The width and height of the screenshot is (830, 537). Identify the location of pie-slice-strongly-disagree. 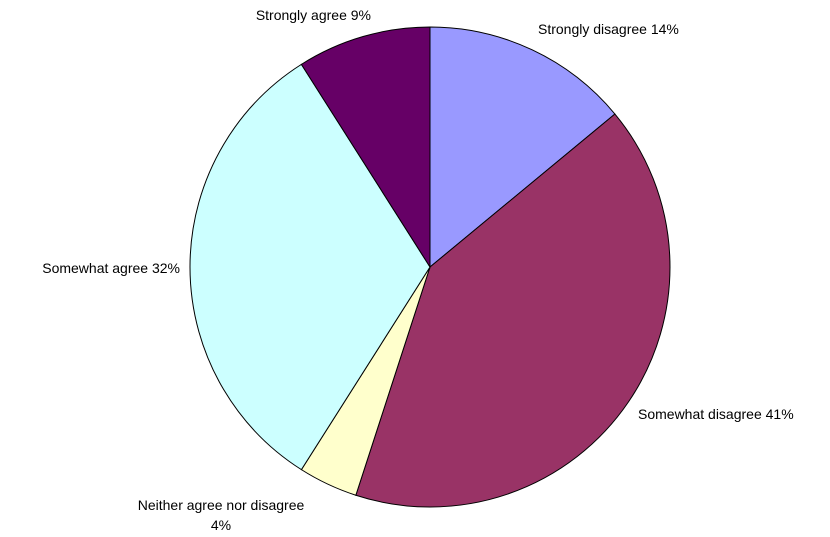
(522, 147).